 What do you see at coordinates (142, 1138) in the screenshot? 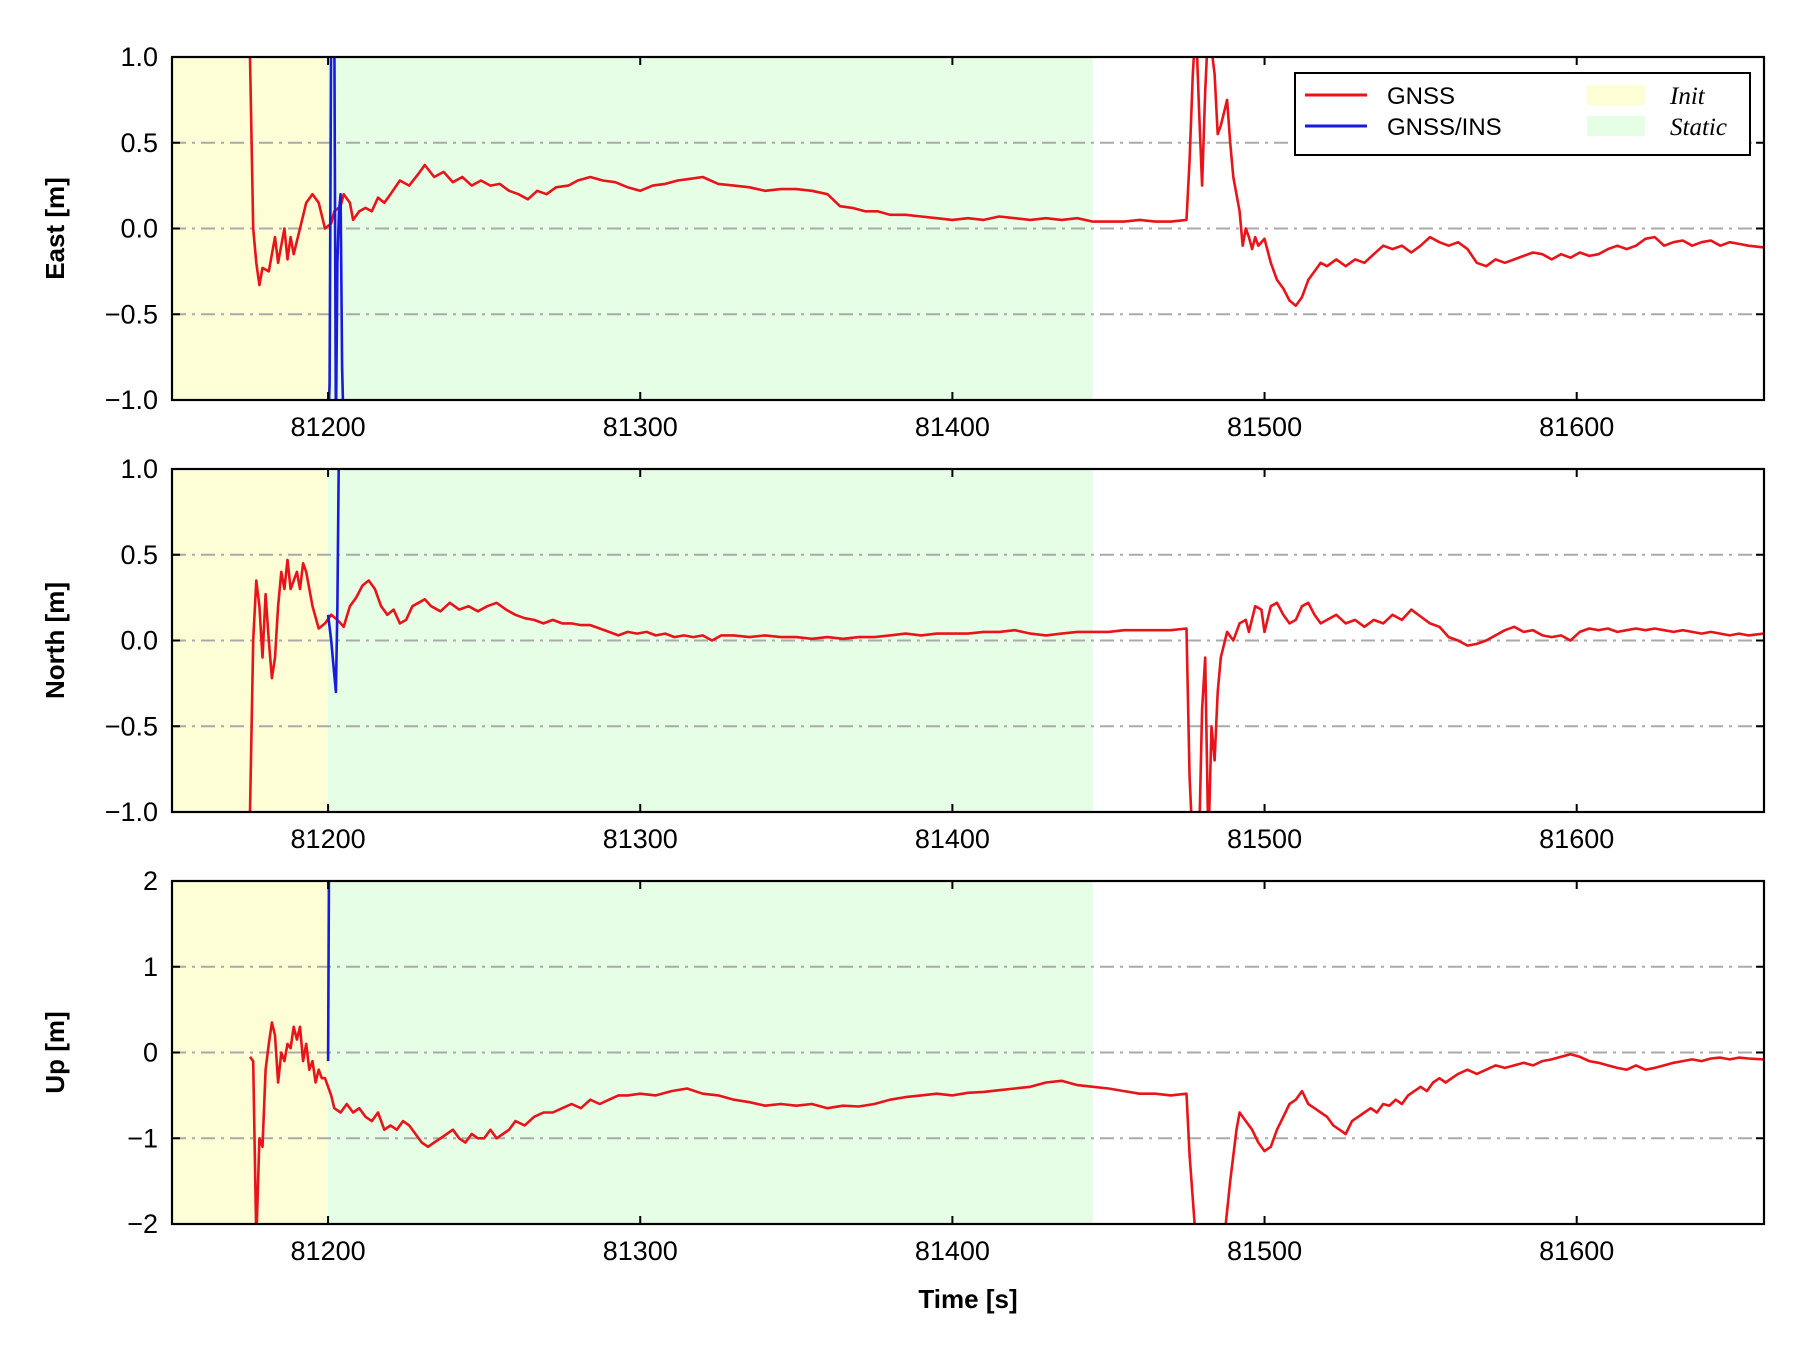
I see `y-tick-label: −1` at bounding box center [142, 1138].